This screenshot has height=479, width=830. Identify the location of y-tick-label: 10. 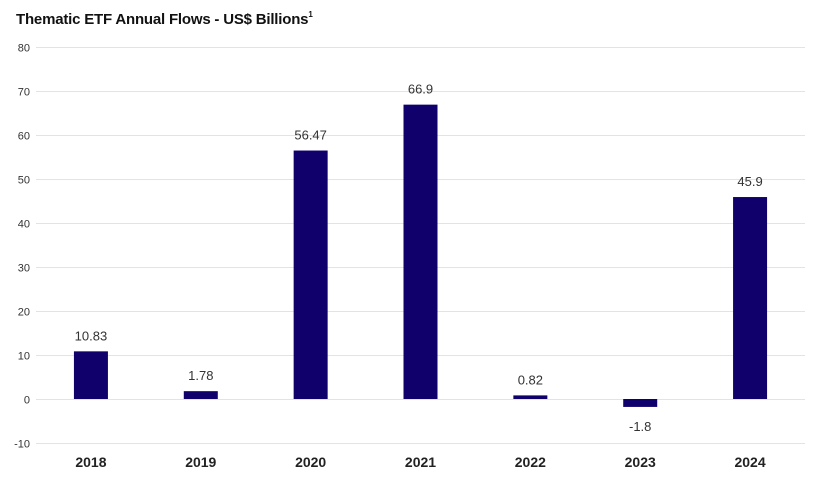
(24, 357).